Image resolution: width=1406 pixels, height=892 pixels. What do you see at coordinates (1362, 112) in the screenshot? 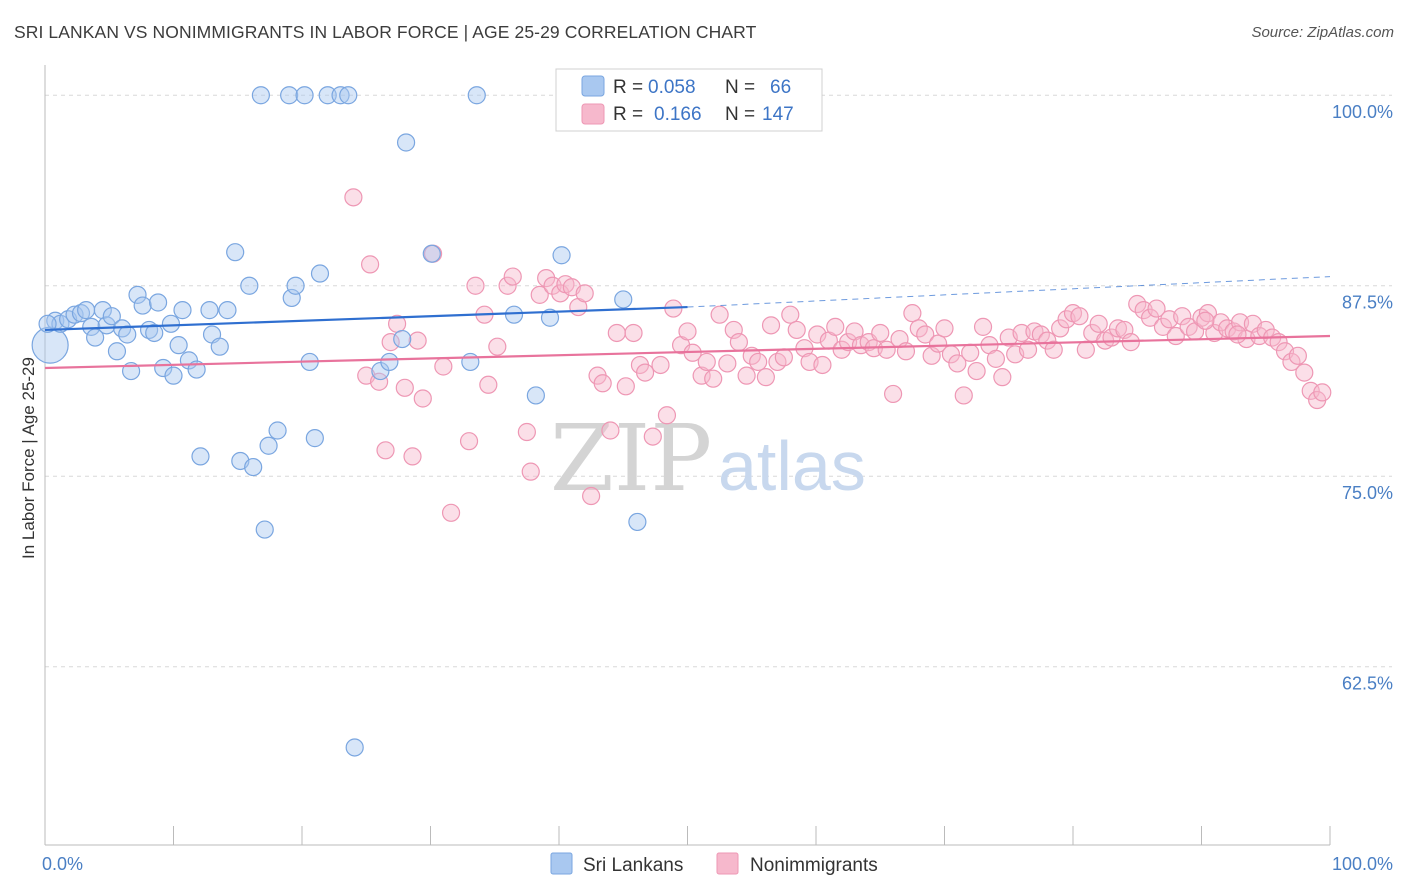
I see `y-tick-label: 100.0%` at bounding box center [1362, 112].